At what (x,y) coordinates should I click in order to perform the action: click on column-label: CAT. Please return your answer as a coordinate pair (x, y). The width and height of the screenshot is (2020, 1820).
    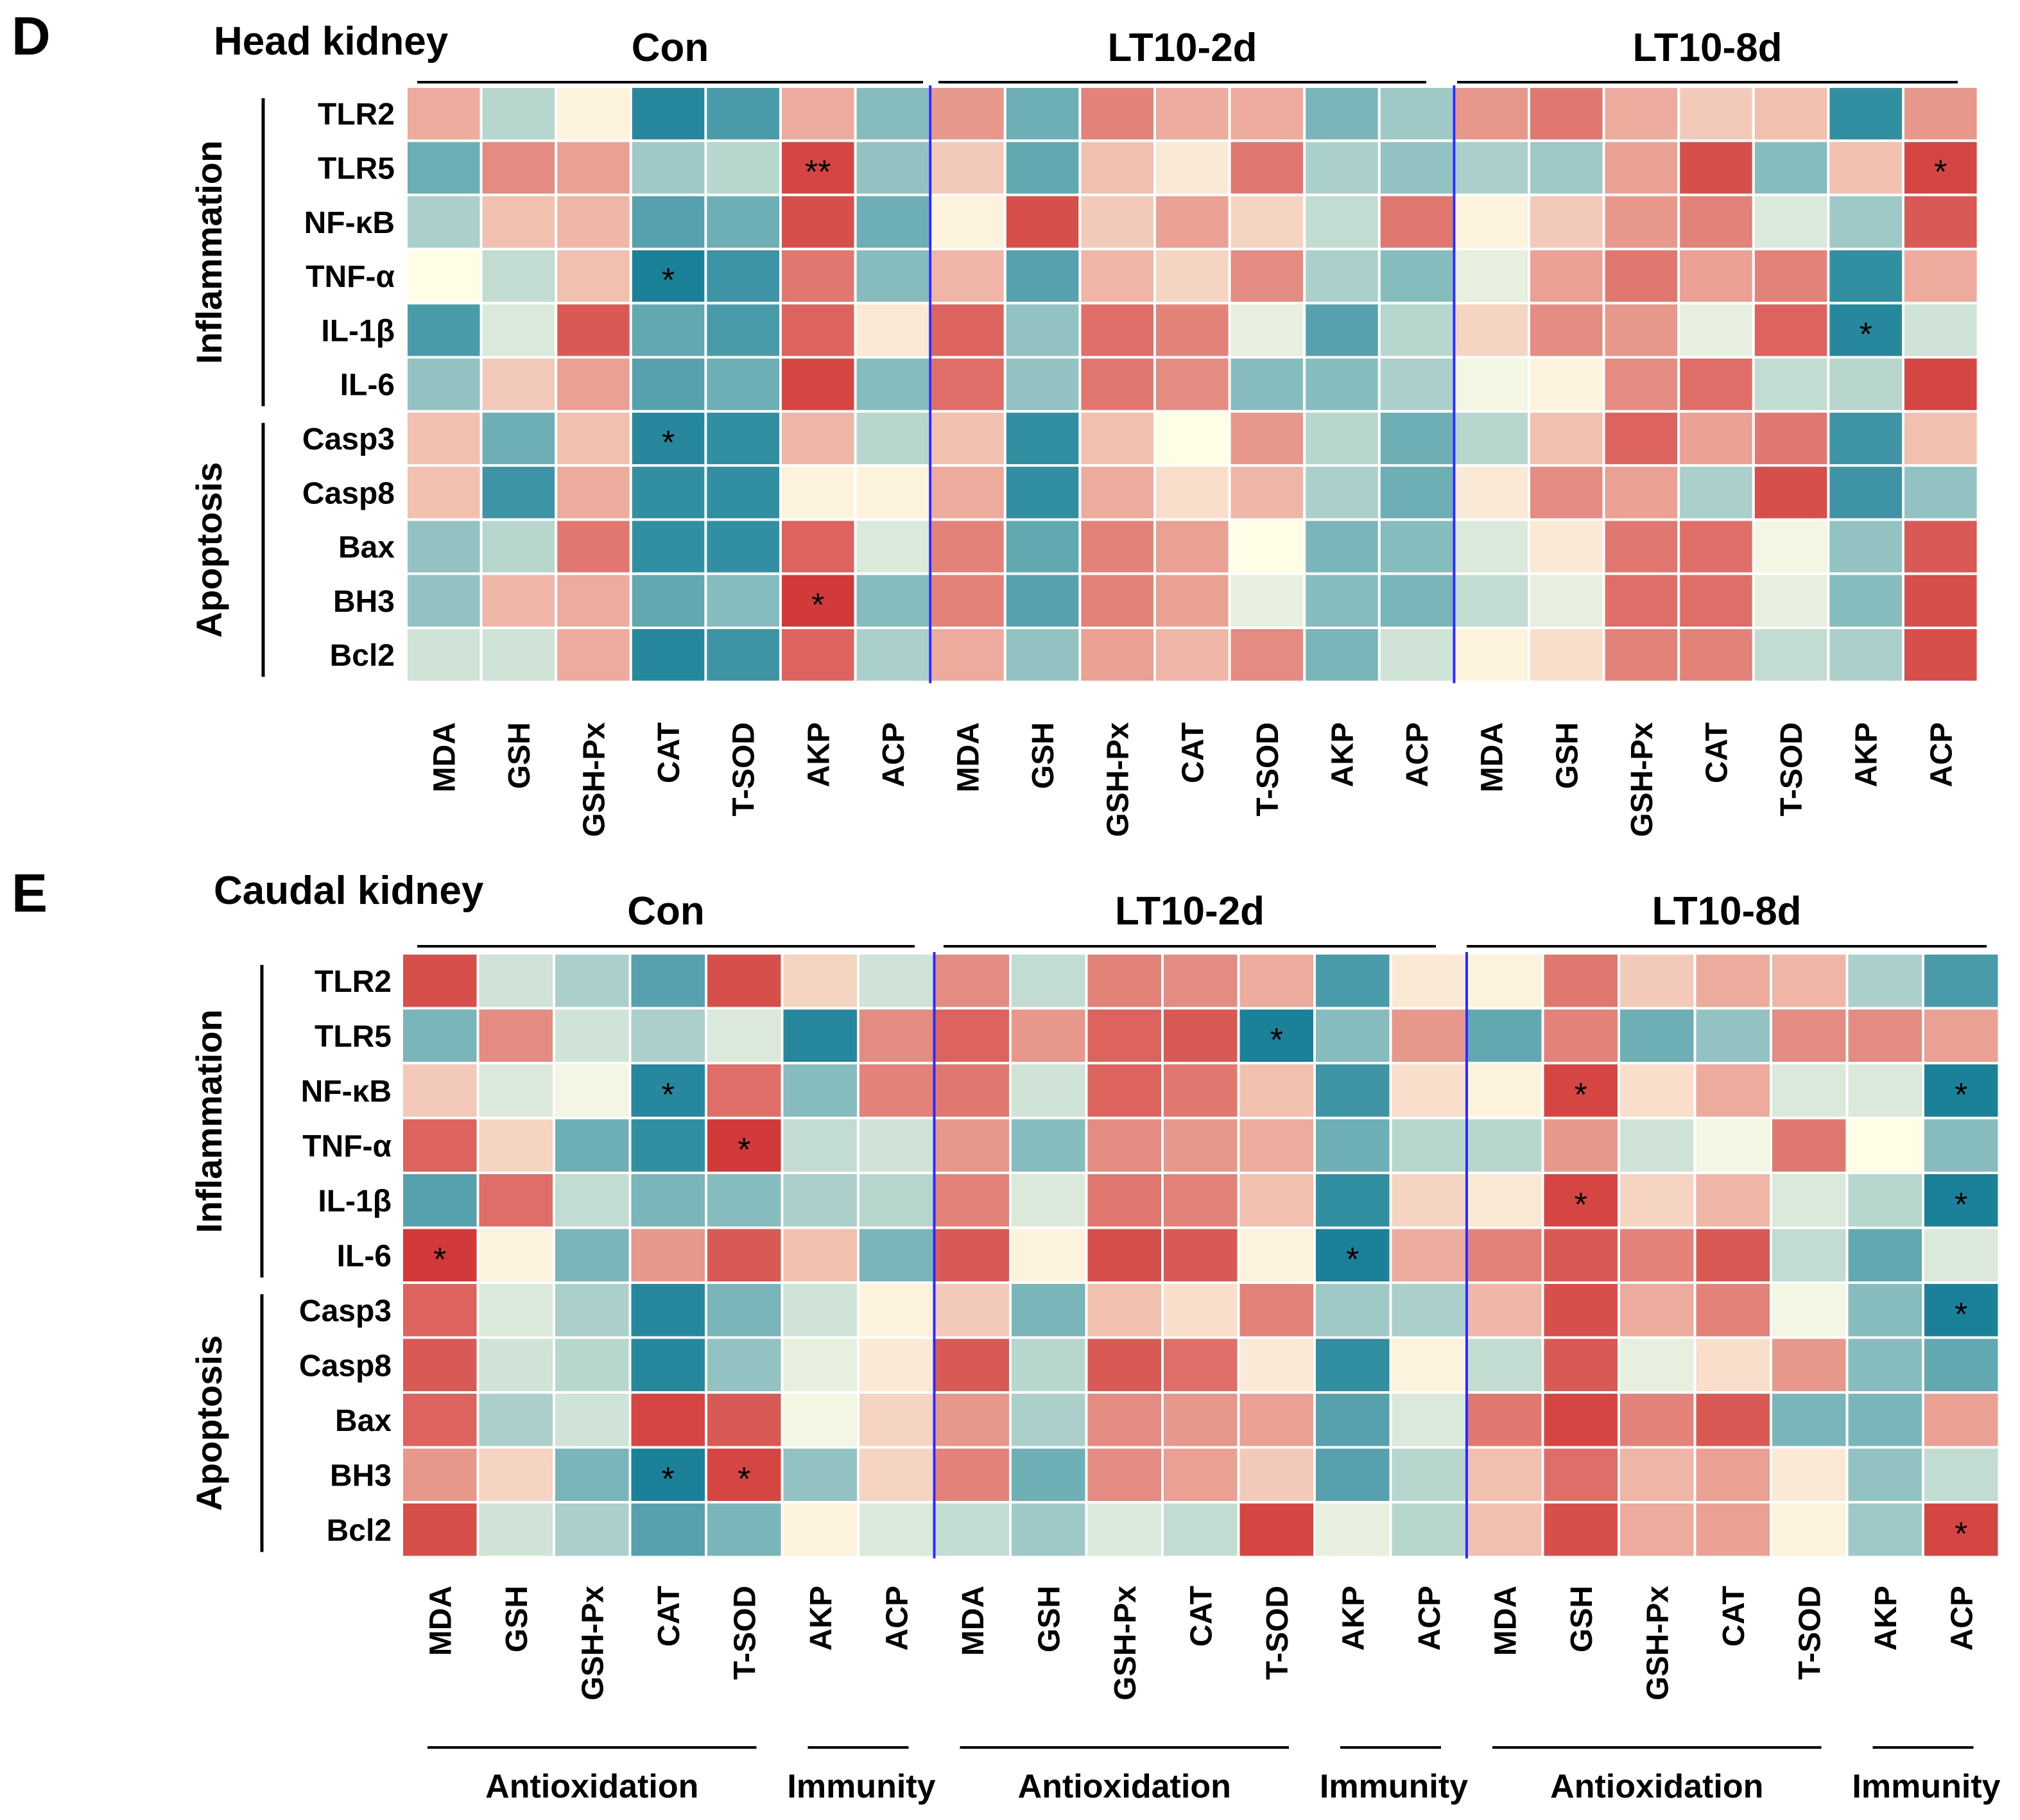
    Looking at the image, I should click on (669, 1616).